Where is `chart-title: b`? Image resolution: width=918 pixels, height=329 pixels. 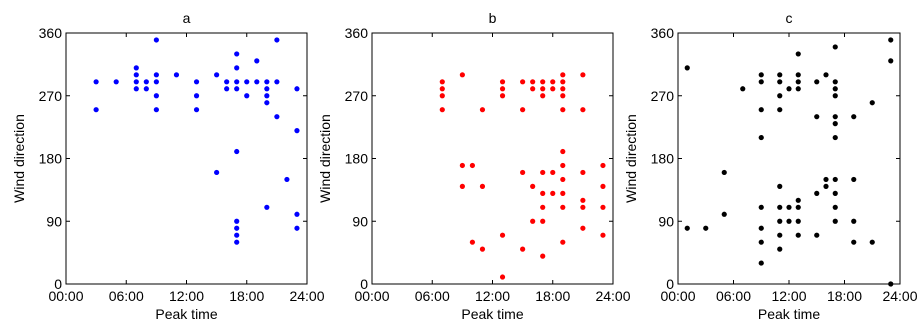
chart-title: b is located at coordinates (493, 18).